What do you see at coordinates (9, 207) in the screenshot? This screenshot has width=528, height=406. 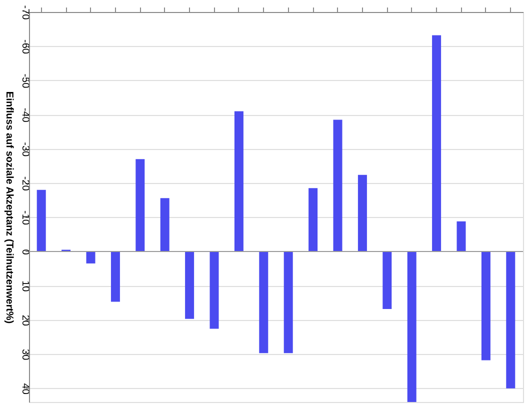 I see `y-axis-title: Einfluss auf soziale Akzeptanz (Teilnutzenwert%)` at bounding box center [9, 207].